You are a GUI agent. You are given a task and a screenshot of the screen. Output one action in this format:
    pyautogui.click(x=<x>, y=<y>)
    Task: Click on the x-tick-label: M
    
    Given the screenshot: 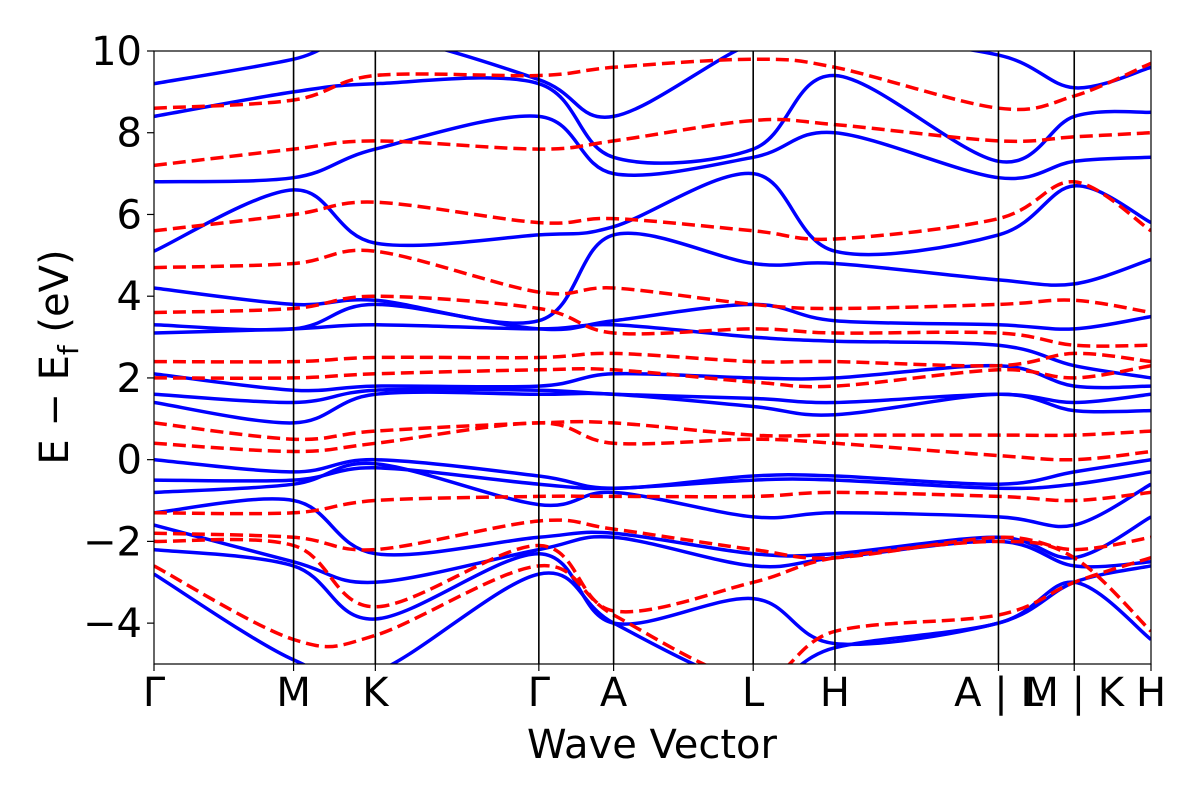 What is the action you would take?
    pyautogui.click(x=293, y=693)
    